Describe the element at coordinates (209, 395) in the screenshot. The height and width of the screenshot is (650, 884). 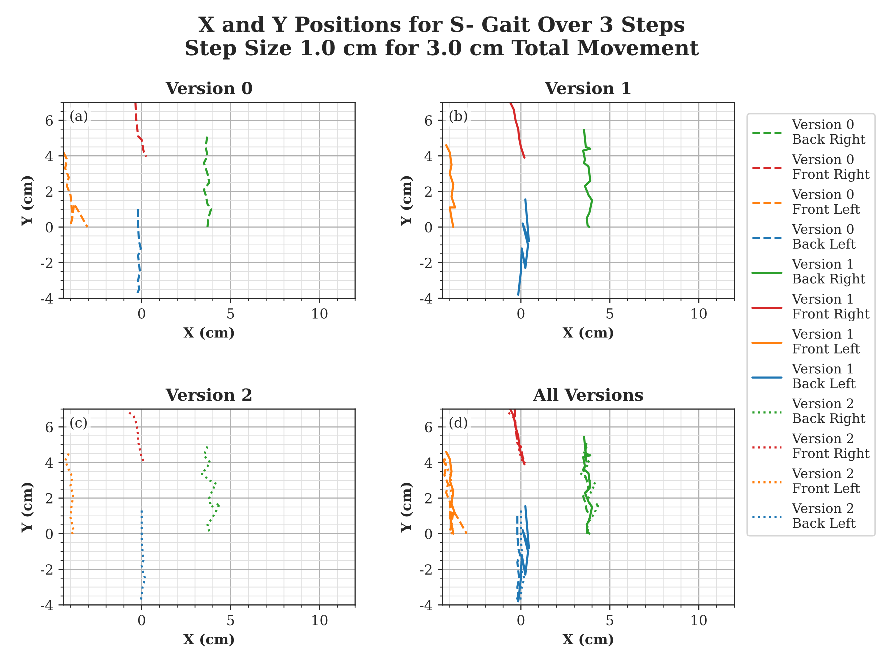
I see `chart-title: Version 2` at that location.